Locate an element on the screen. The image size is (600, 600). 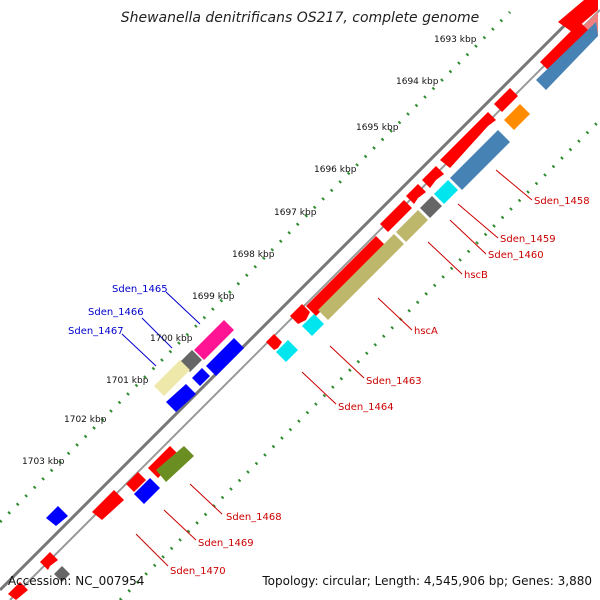
tick-label: 1702 kbp is located at coordinates (85, 420).